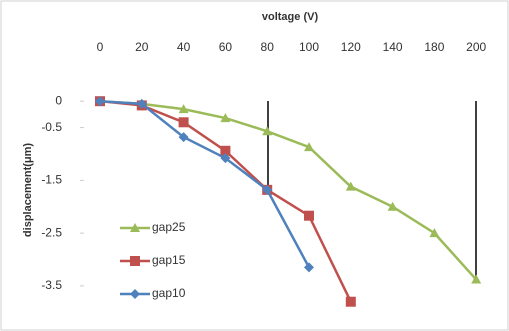 The image size is (509, 331). Describe the element at coordinates (476, 47) in the screenshot. I see `x-tick-label: 200` at that location.